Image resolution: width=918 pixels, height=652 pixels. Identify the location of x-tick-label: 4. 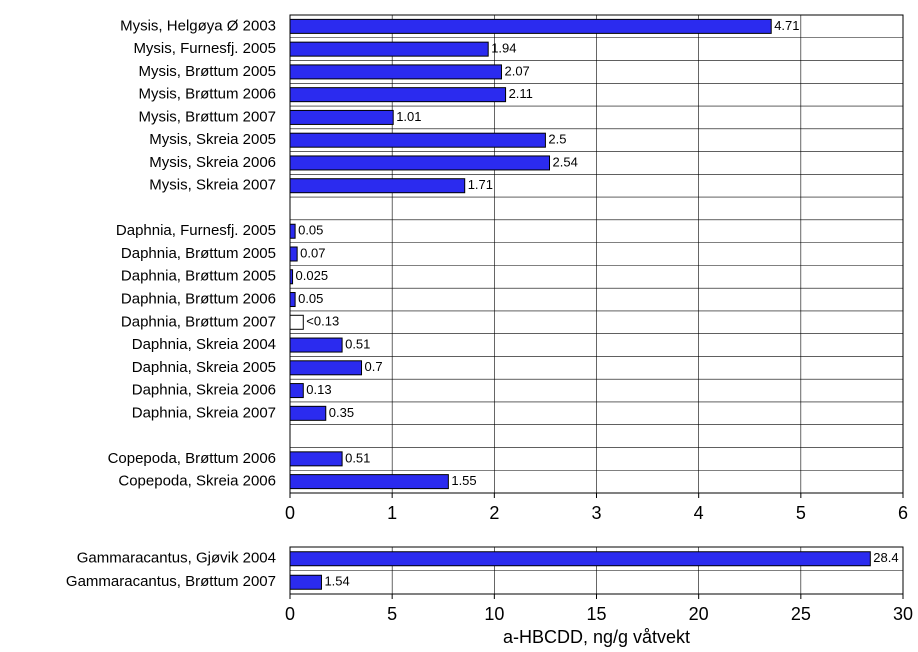
(699, 513).